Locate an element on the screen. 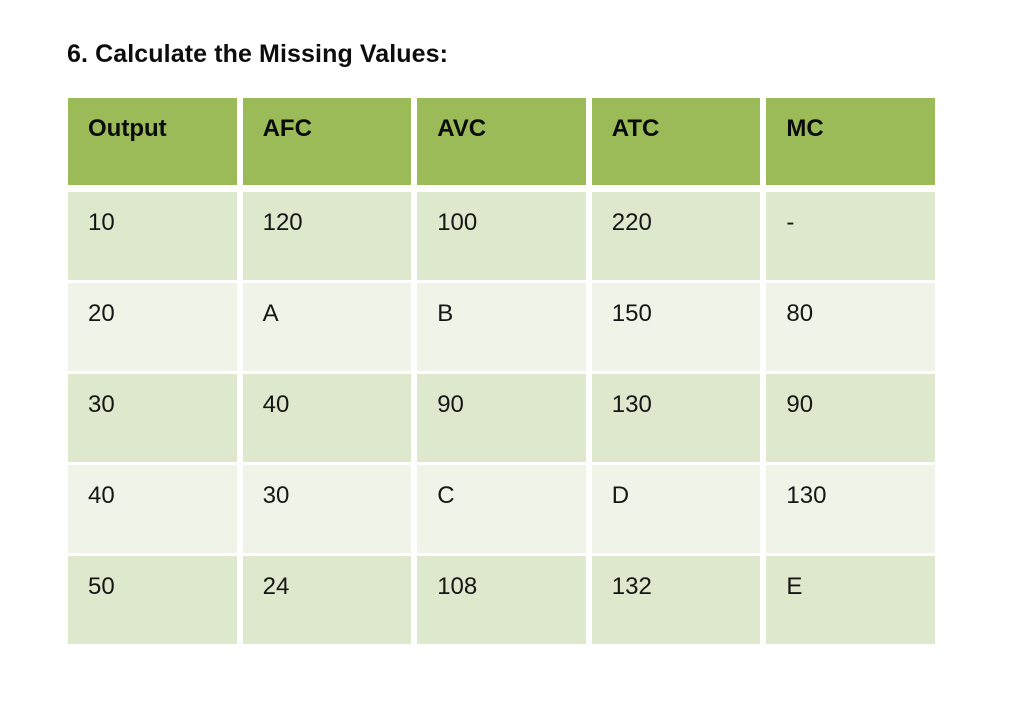 The height and width of the screenshot is (718, 1032). table-row-output-10: 10 120 100 220 - is located at coordinates (501, 236).